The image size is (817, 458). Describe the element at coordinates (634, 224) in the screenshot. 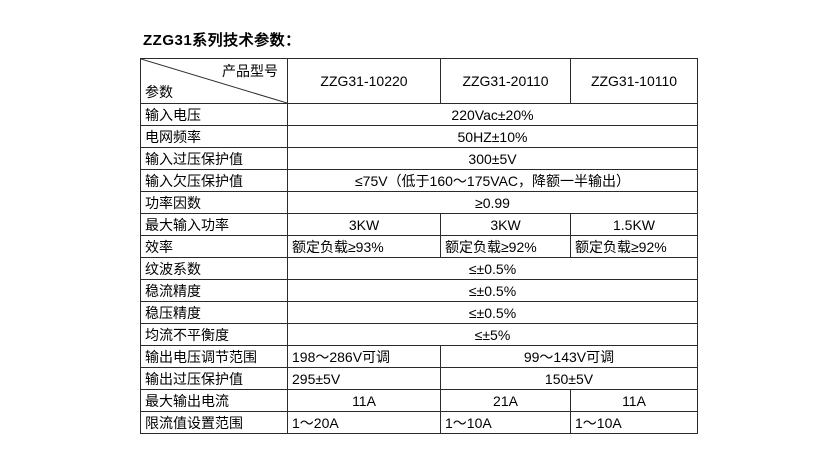

I see `row-value: 1.5KW` at that location.